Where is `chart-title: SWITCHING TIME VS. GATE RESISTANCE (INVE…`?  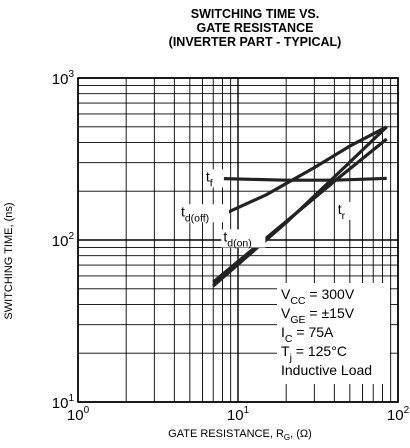 chart-title: SWITCHING TIME VS. GATE RESISTANCE (INVE… is located at coordinates (255, 28).